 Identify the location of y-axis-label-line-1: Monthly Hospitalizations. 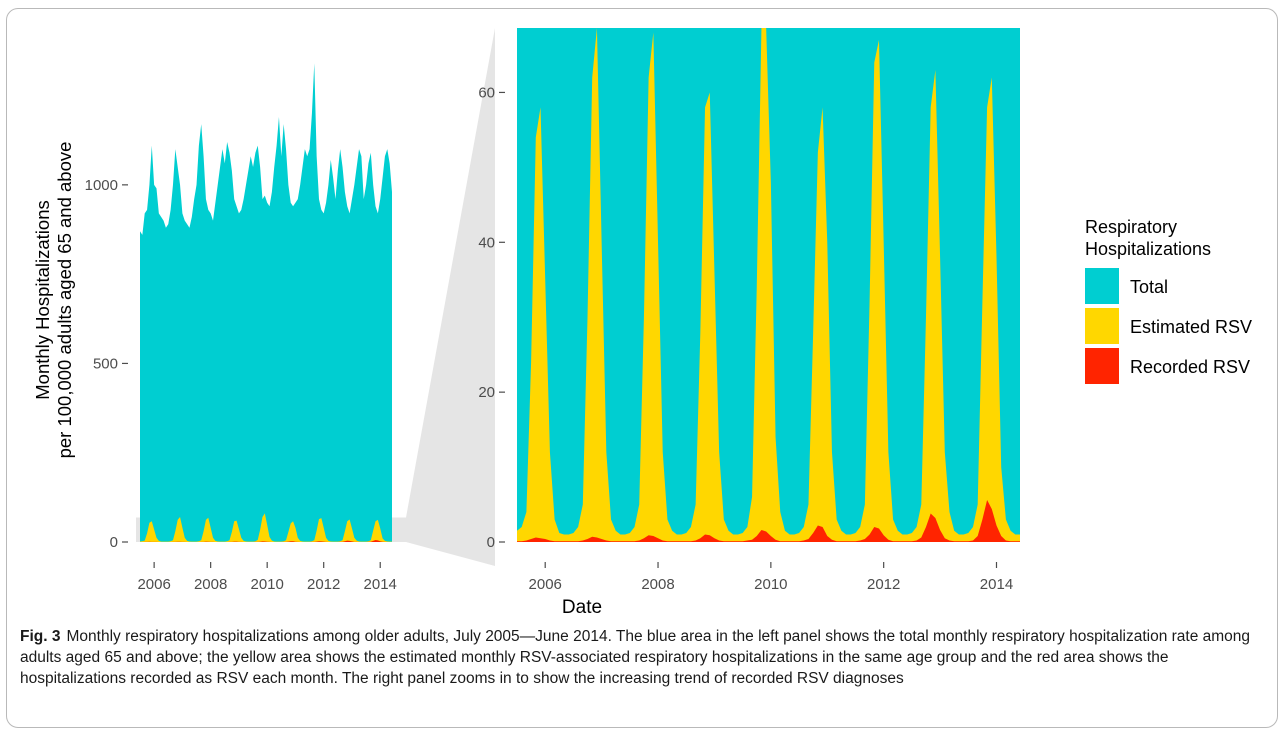
(42, 299).